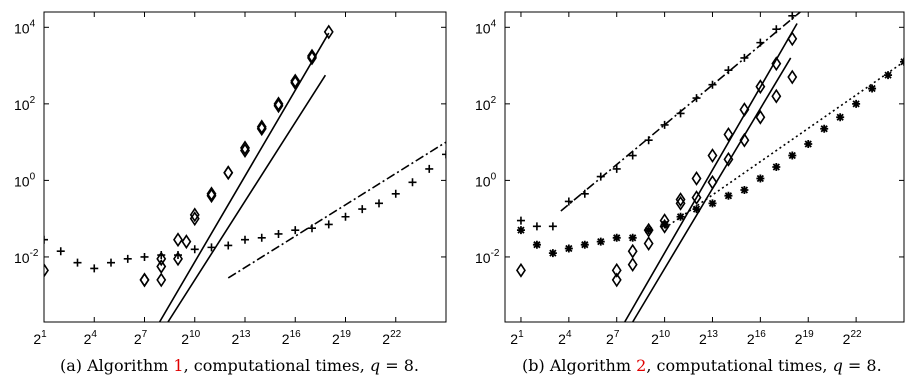  What do you see at coordinates (784, 145) in the screenshot?
I see `fit-line-dotted` at bounding box center [784, 145].